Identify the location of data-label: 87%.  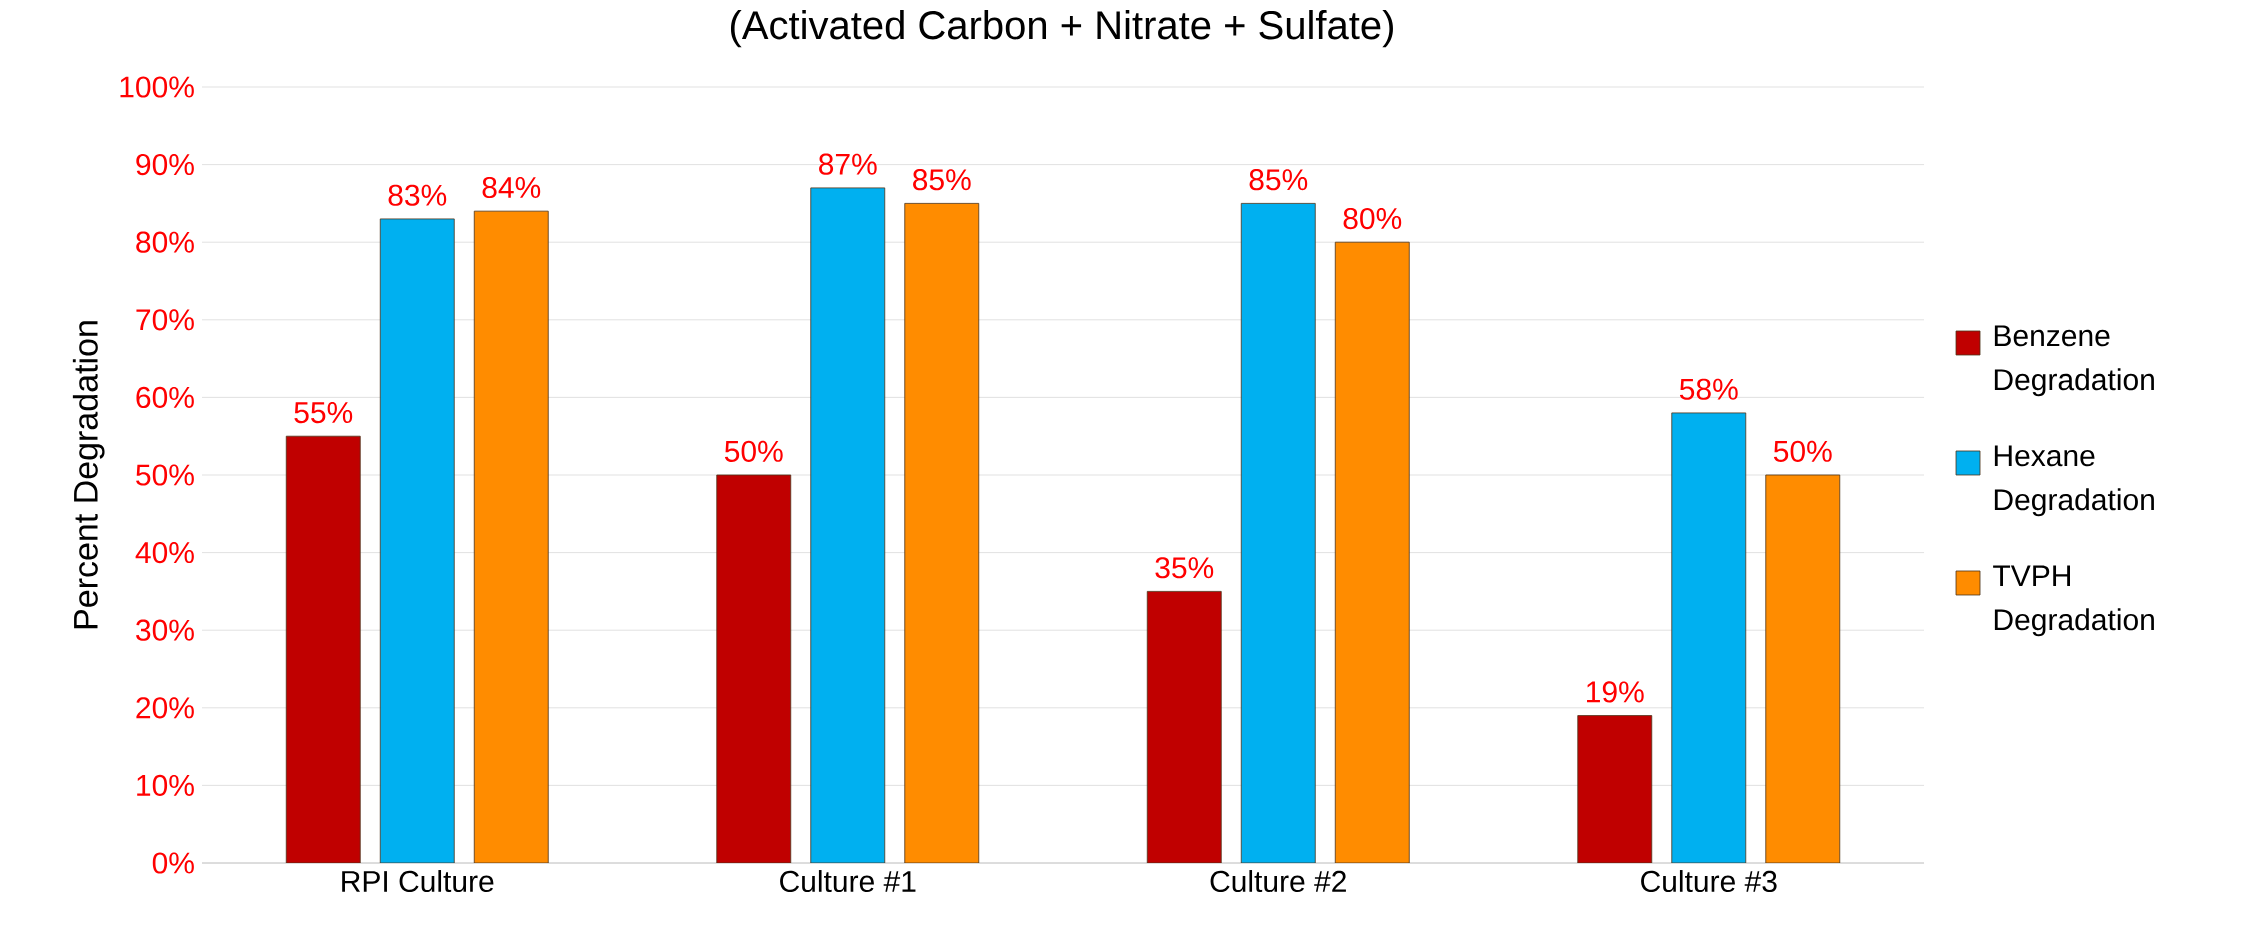
(848, 164).